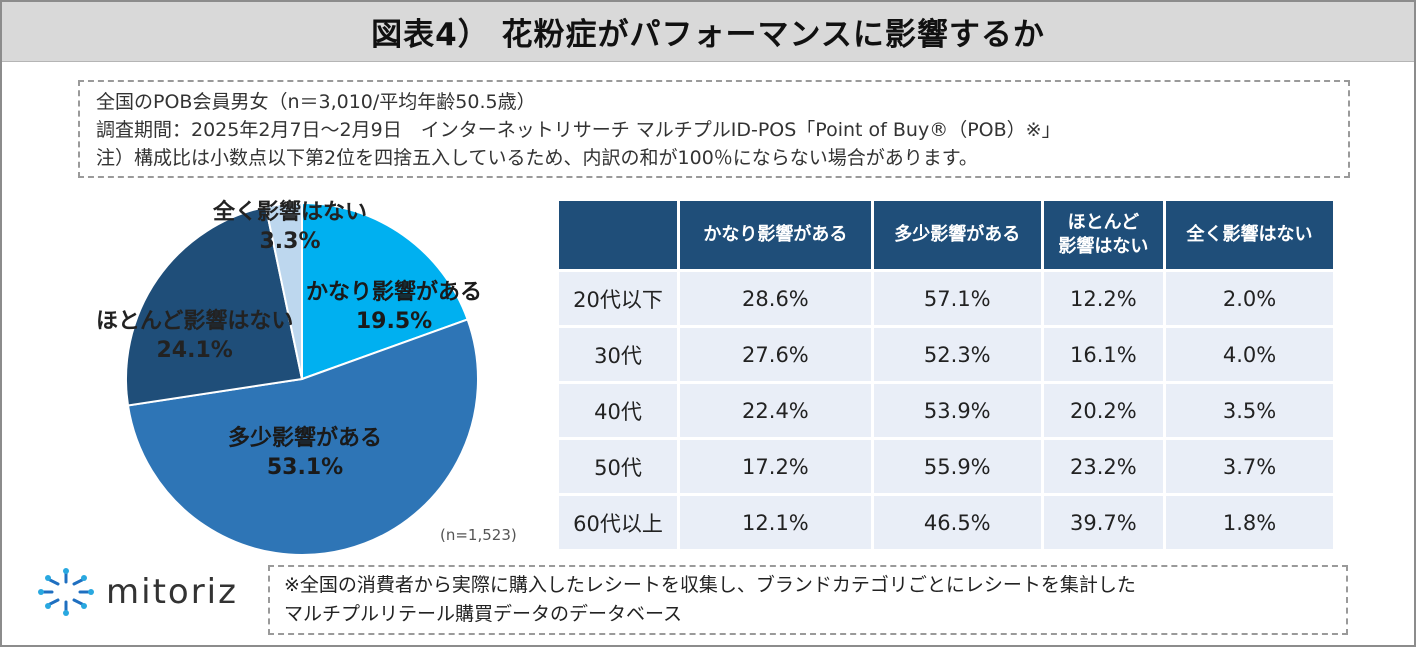 This screenshot has height=647, width=1416. Describe the element at coordinates (290, 212) in the screenshot. I see `pie-label-none-name: 全く影響はない` at that location.